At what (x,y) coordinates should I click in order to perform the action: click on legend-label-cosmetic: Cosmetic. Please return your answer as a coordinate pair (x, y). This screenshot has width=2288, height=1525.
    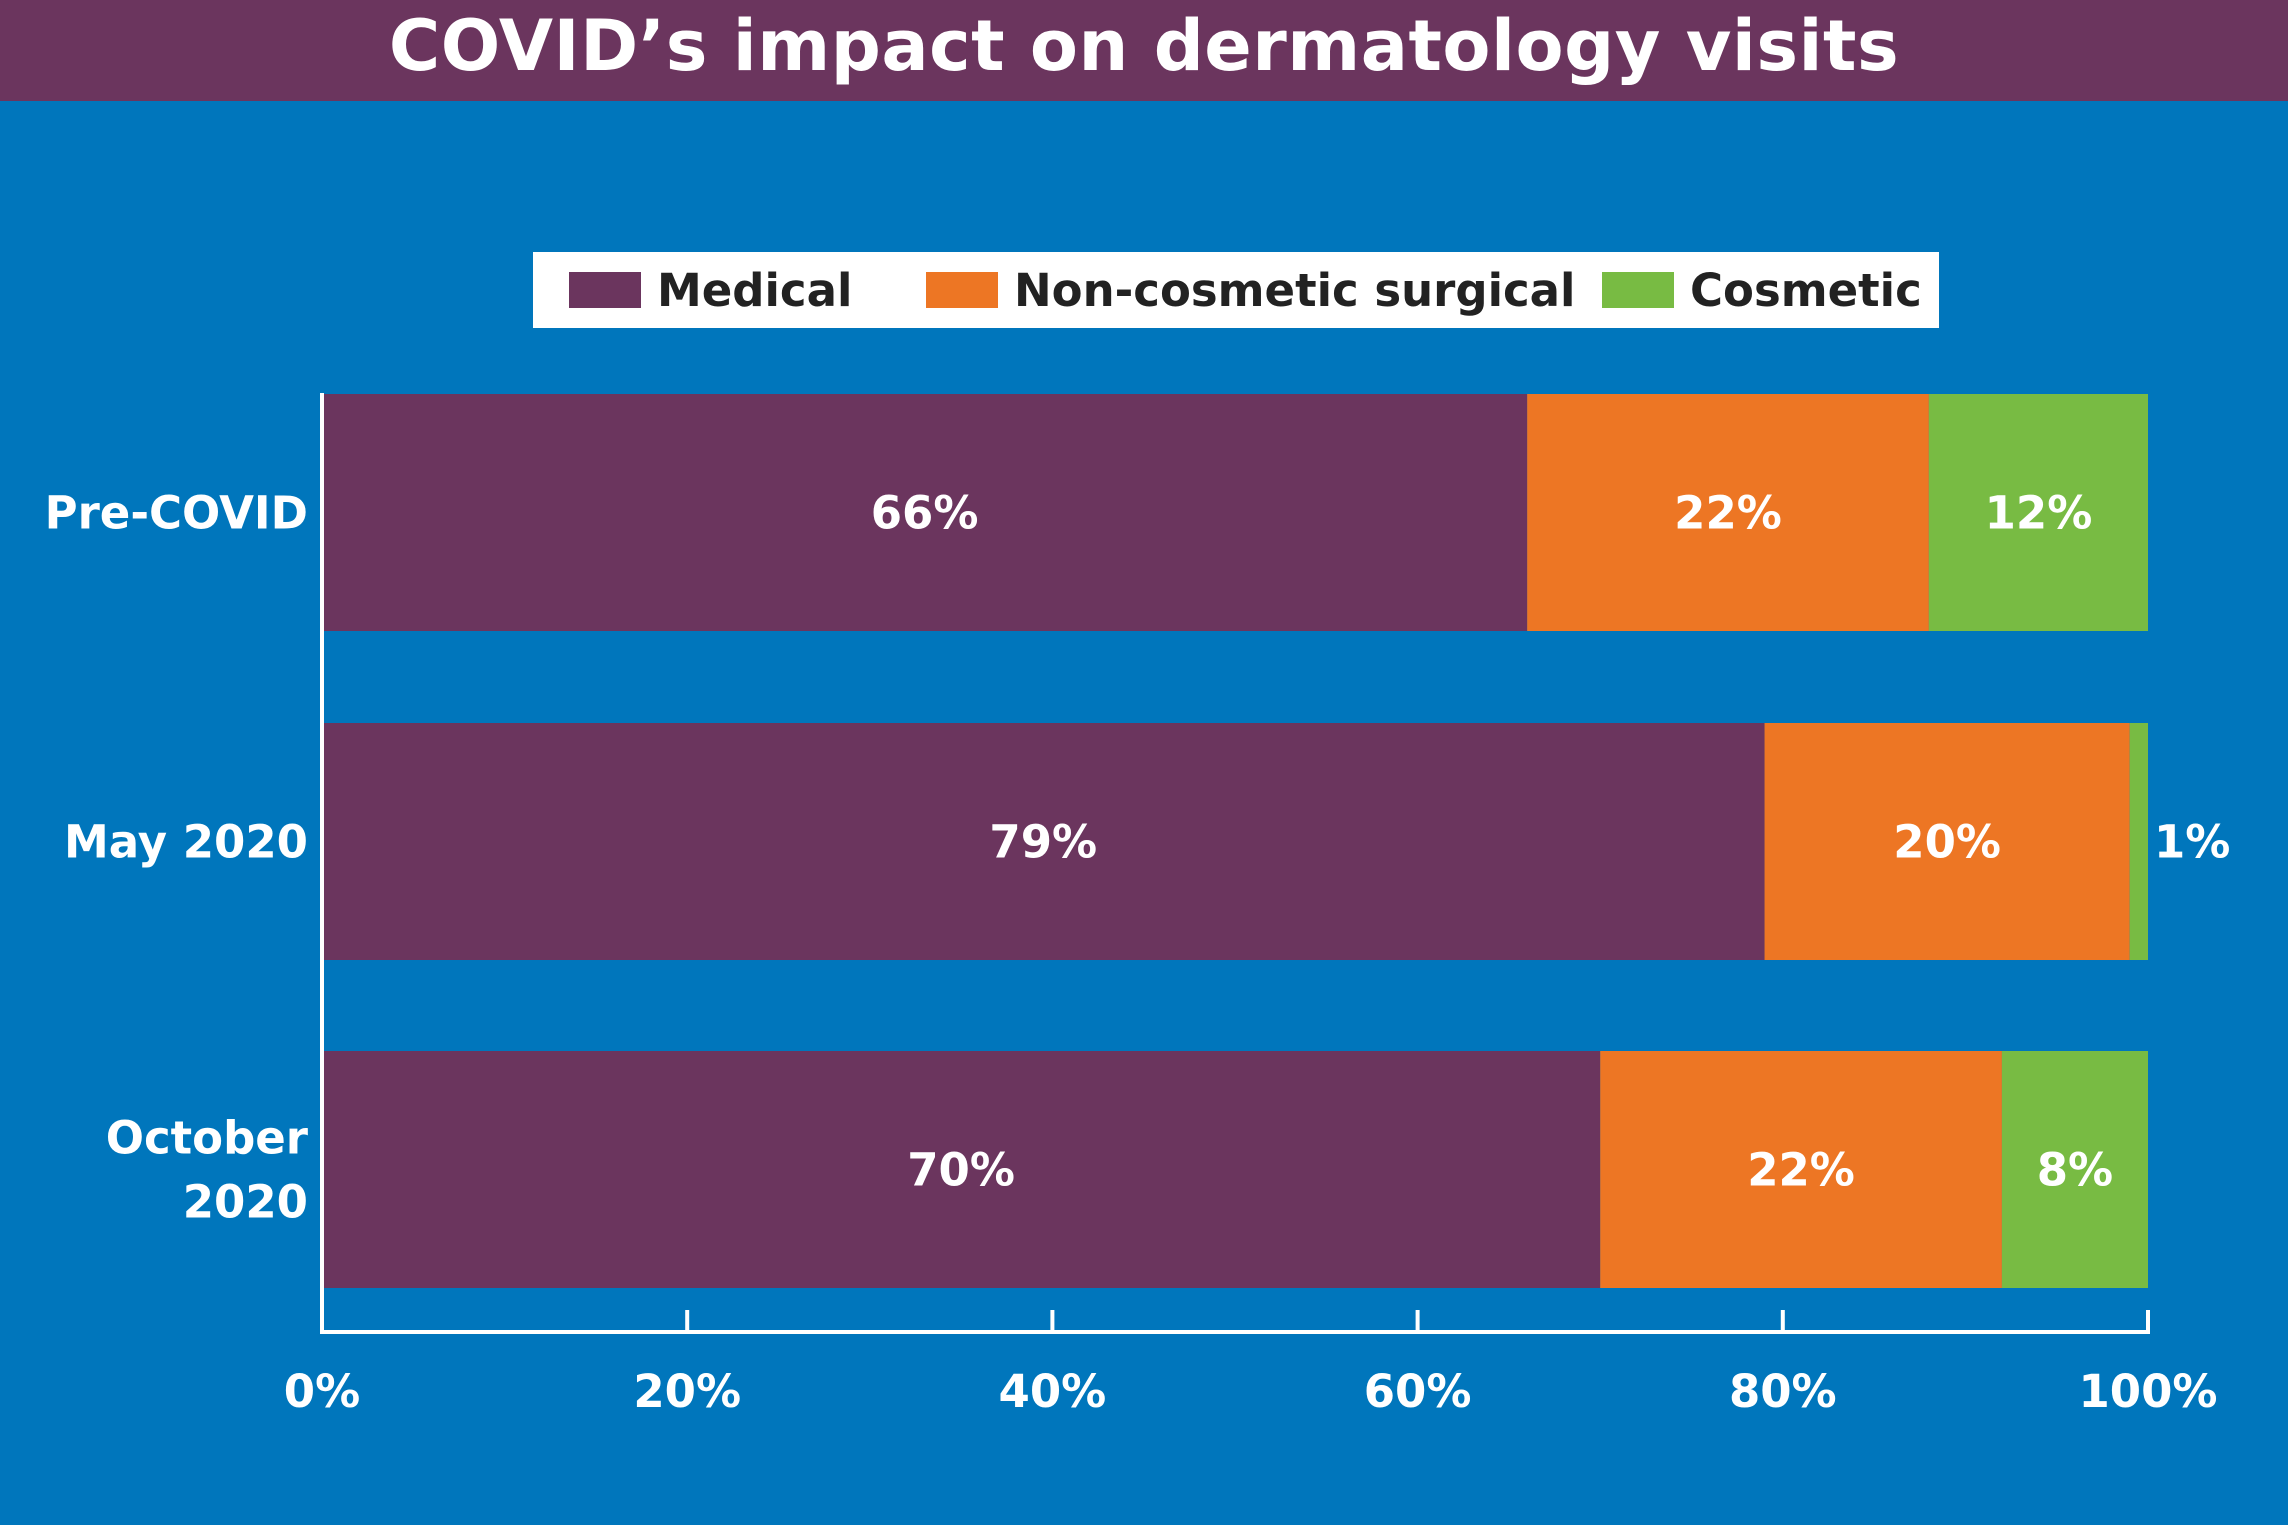
    Looking at the image, I should click on (1806, 290).